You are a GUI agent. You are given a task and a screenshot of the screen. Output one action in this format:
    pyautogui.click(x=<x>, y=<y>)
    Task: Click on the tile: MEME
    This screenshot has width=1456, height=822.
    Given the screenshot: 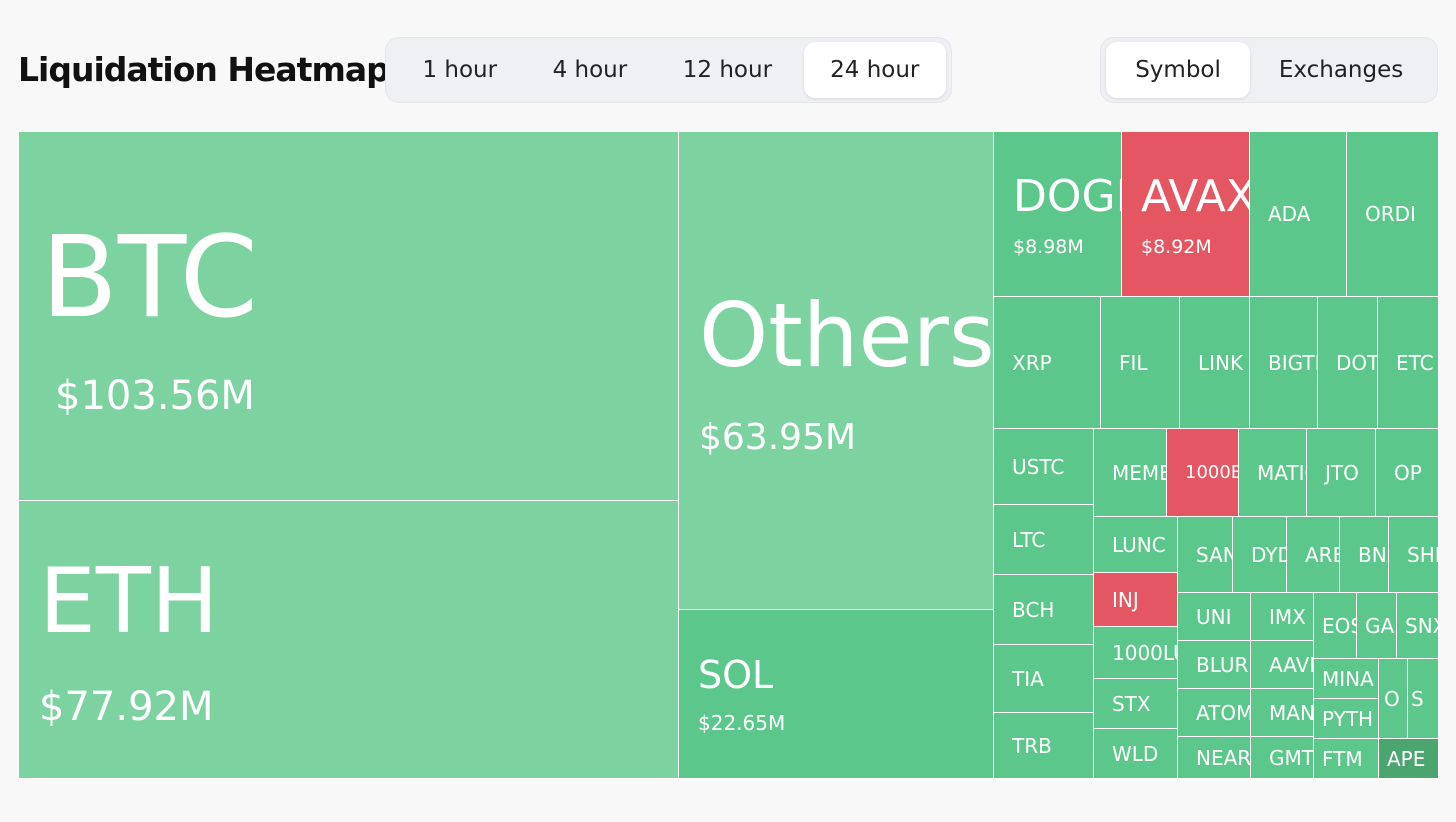 What is the action you would take?
    pyautogui.click(x=1130, y=473)
    